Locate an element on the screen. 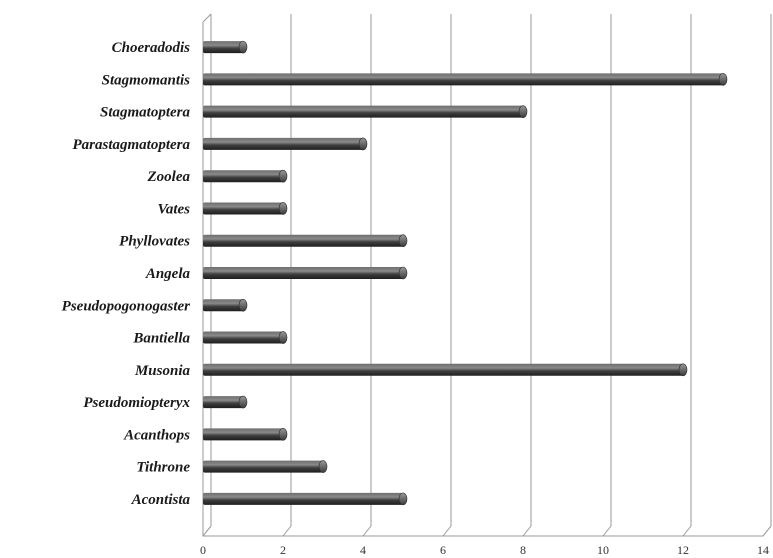  bar-choeradodis is located at coordinates (225, 47).